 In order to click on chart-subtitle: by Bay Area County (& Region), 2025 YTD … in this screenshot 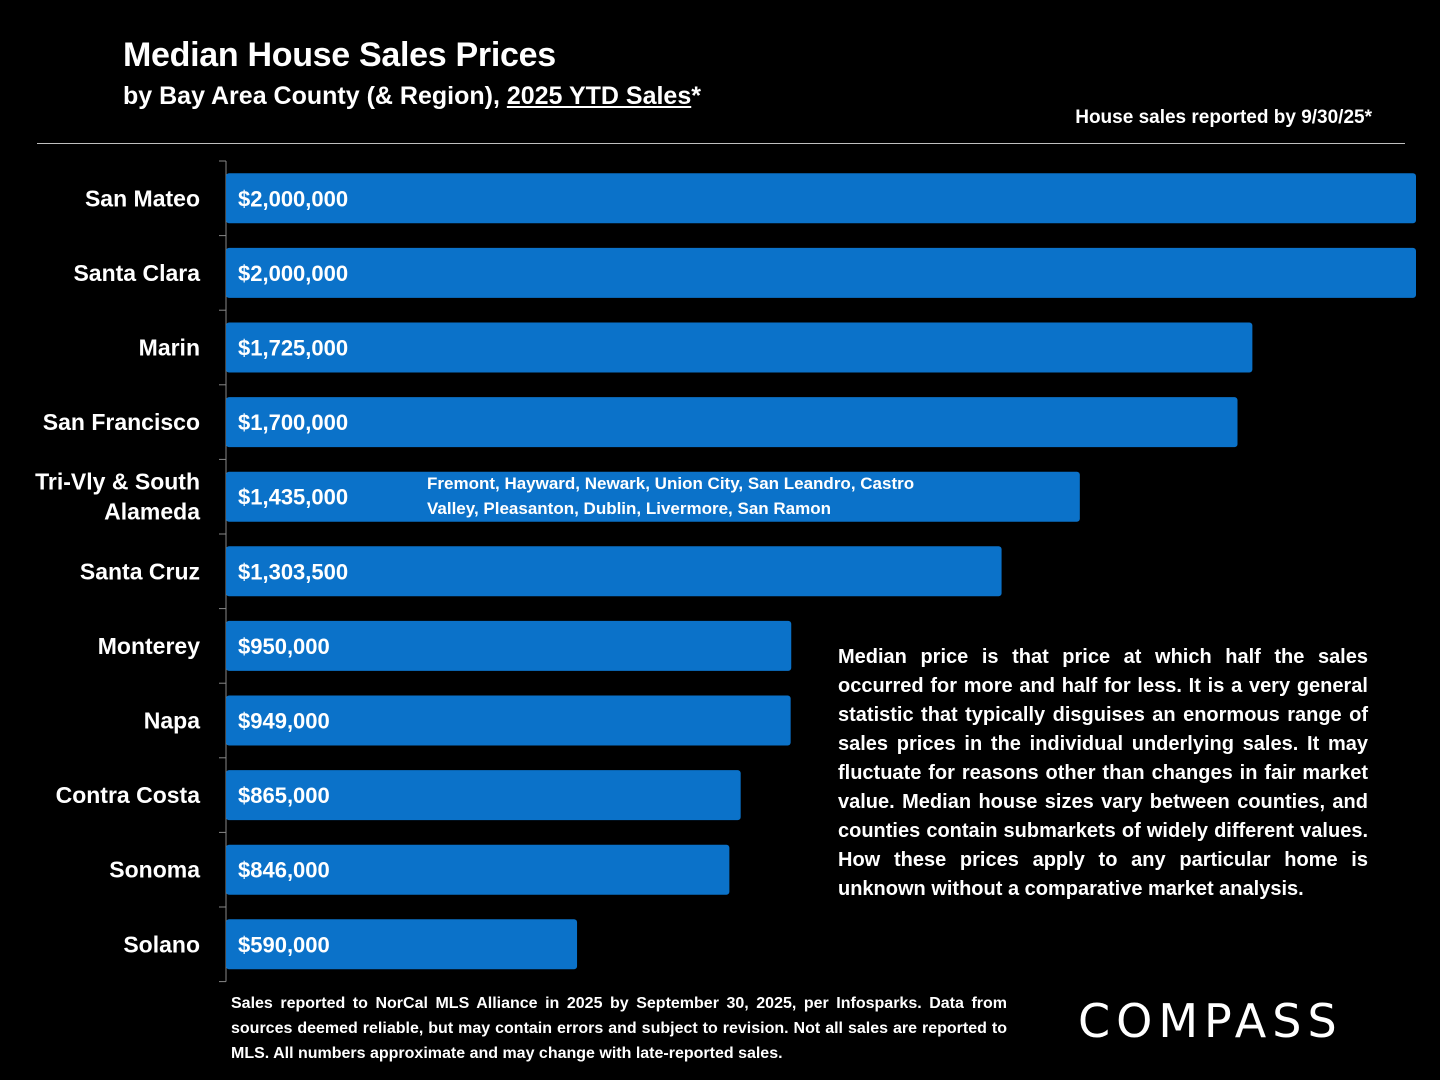, I will do `click(412, 96)`.